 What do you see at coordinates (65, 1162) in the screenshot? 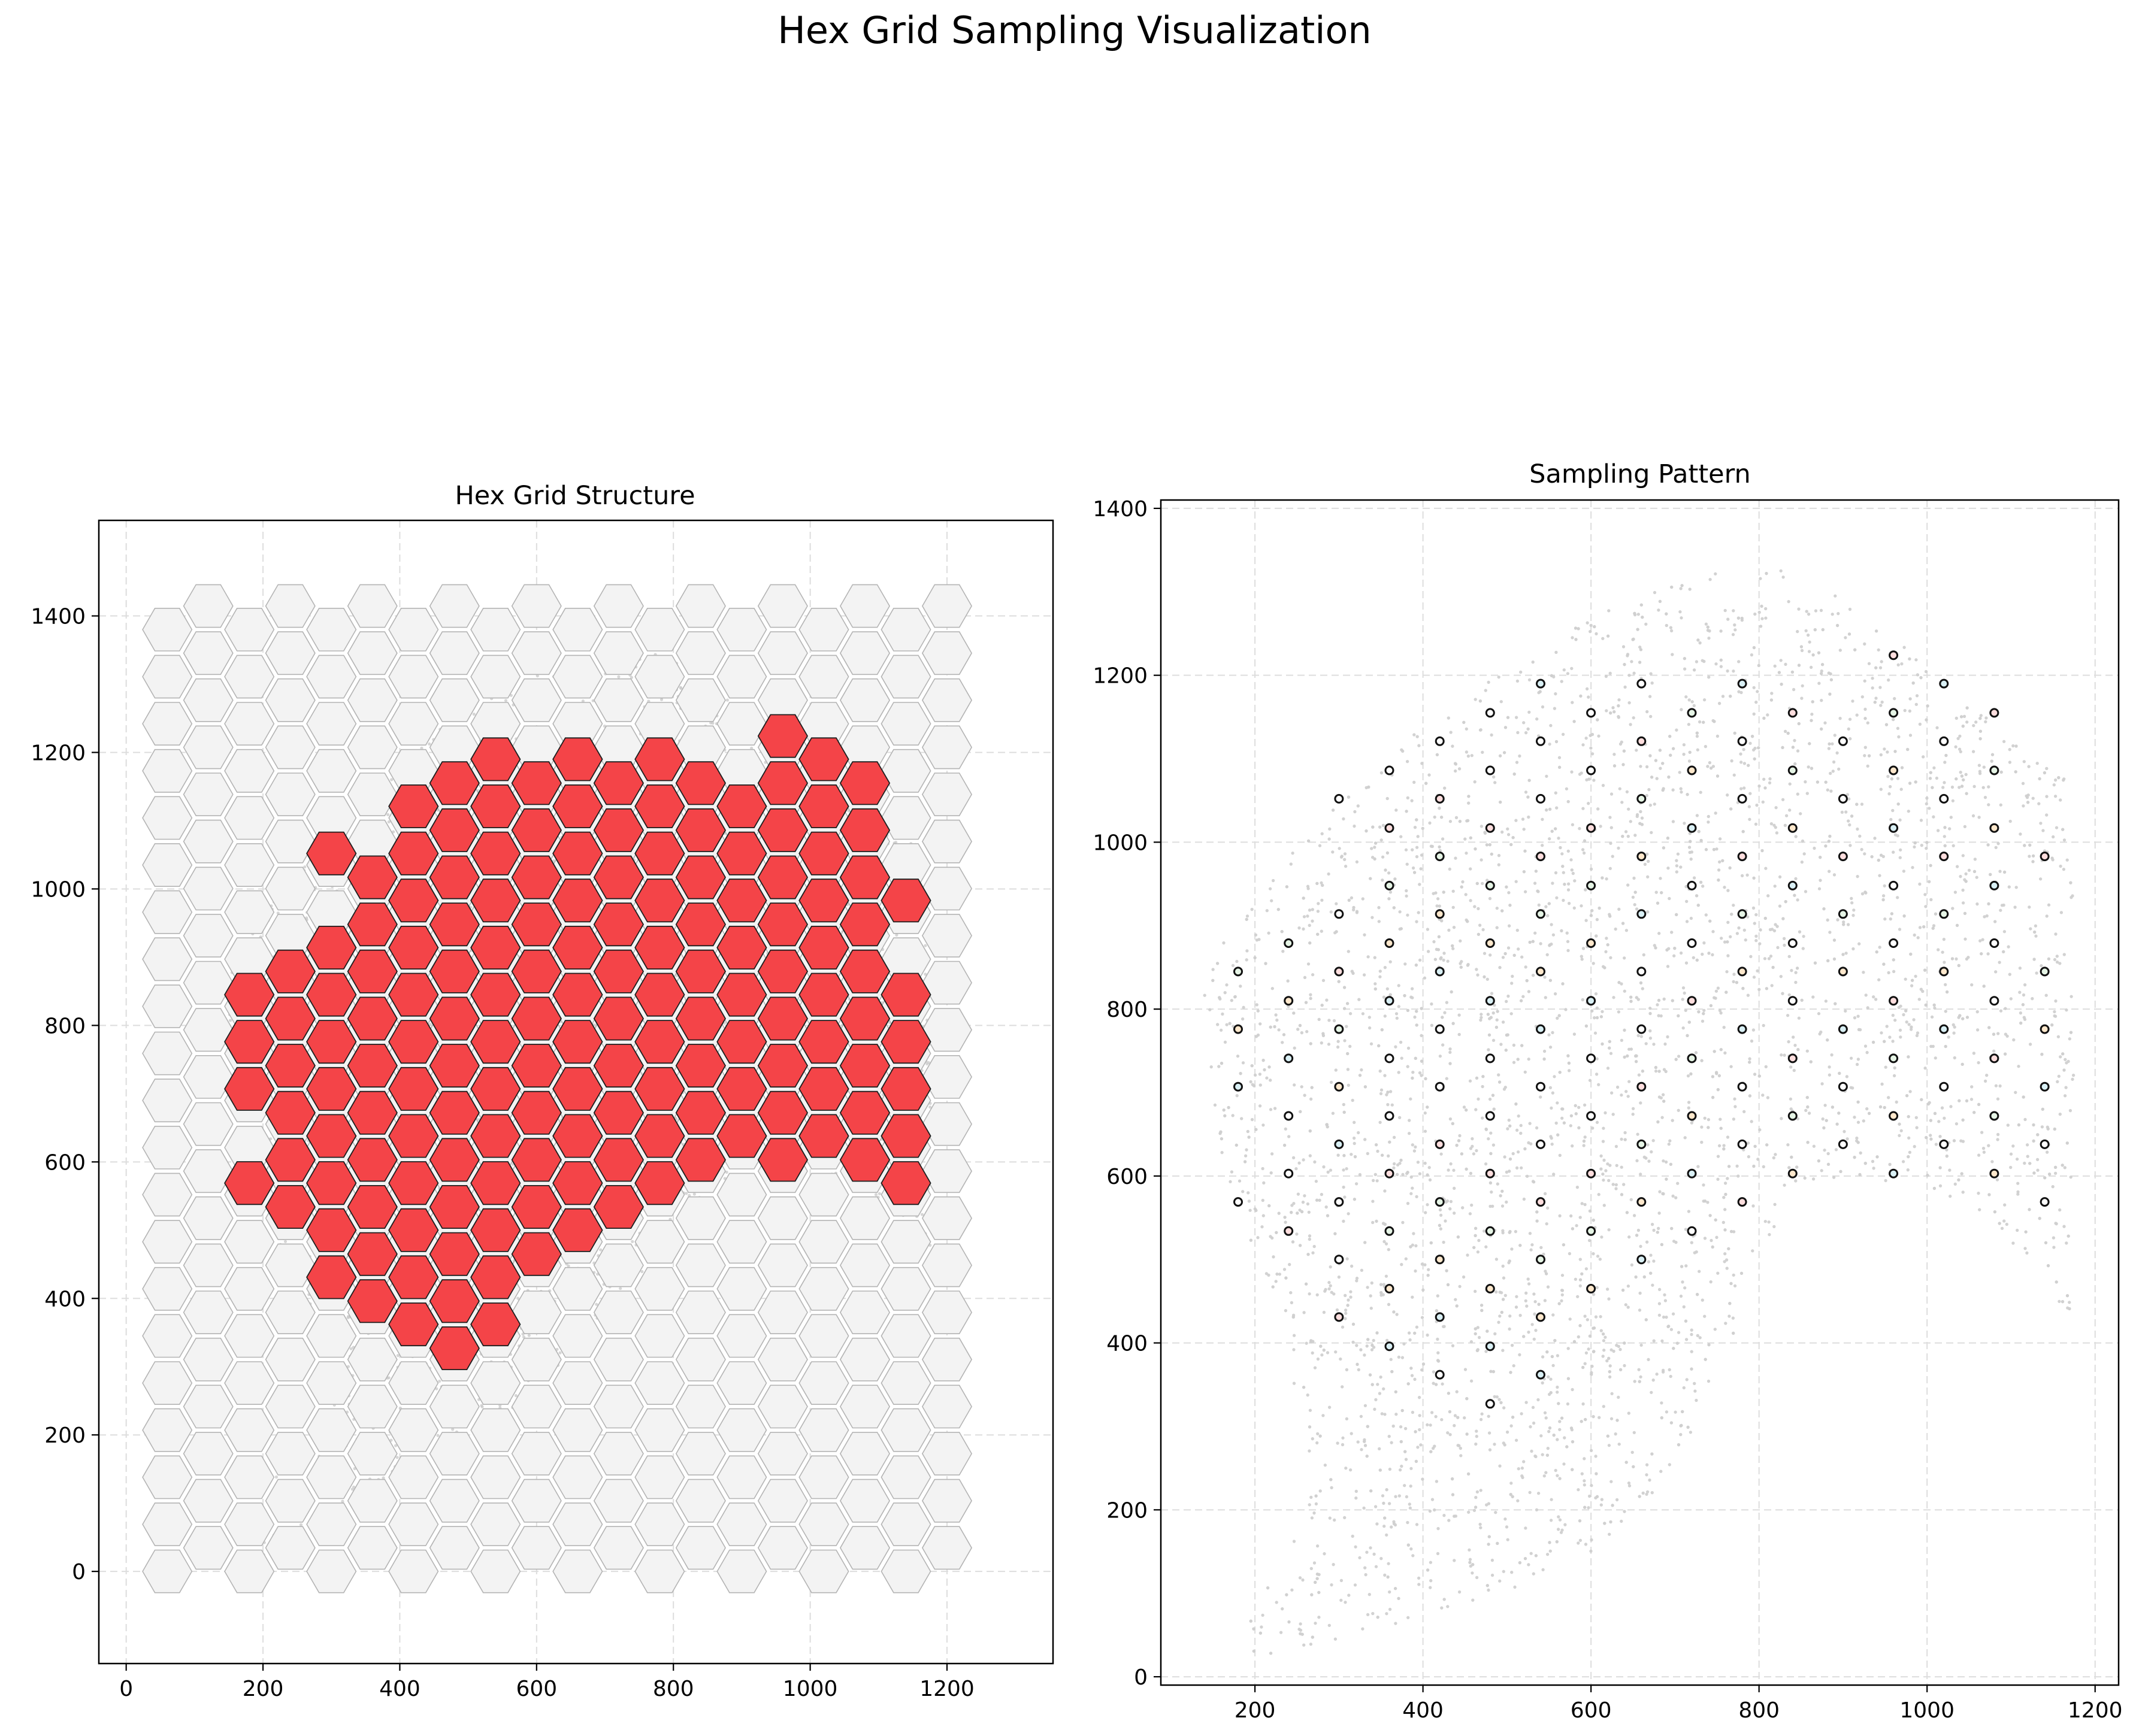
I see `hex-grid-structure-y-tick-label: 600` at bounding box center [65, 1162].